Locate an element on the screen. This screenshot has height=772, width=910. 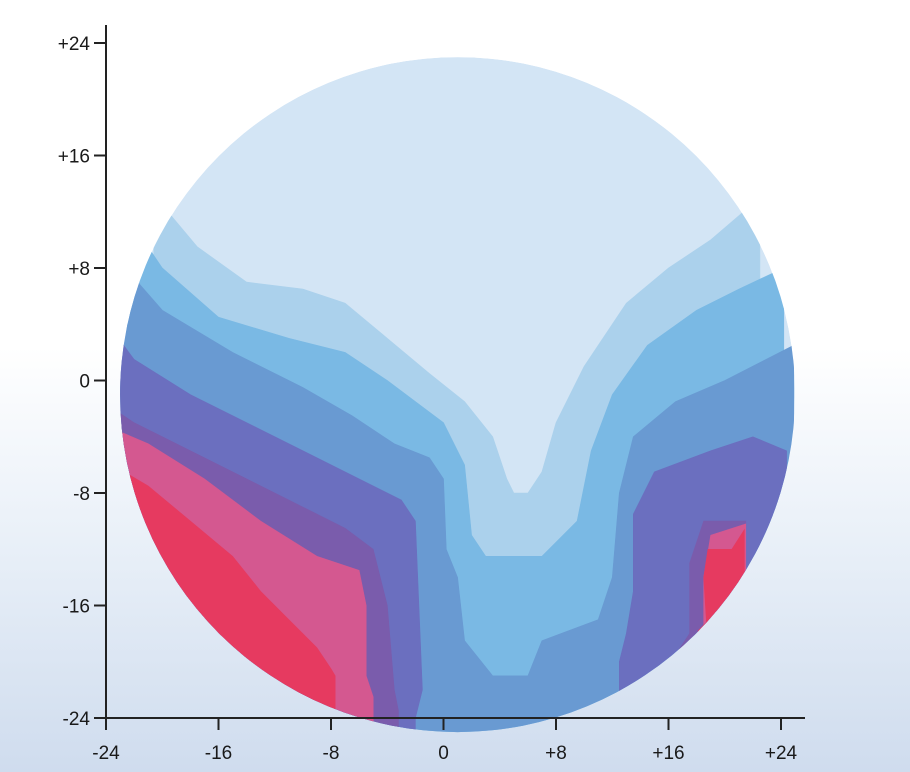
x-tick-label: -16 is located at coordinates (218, 753).